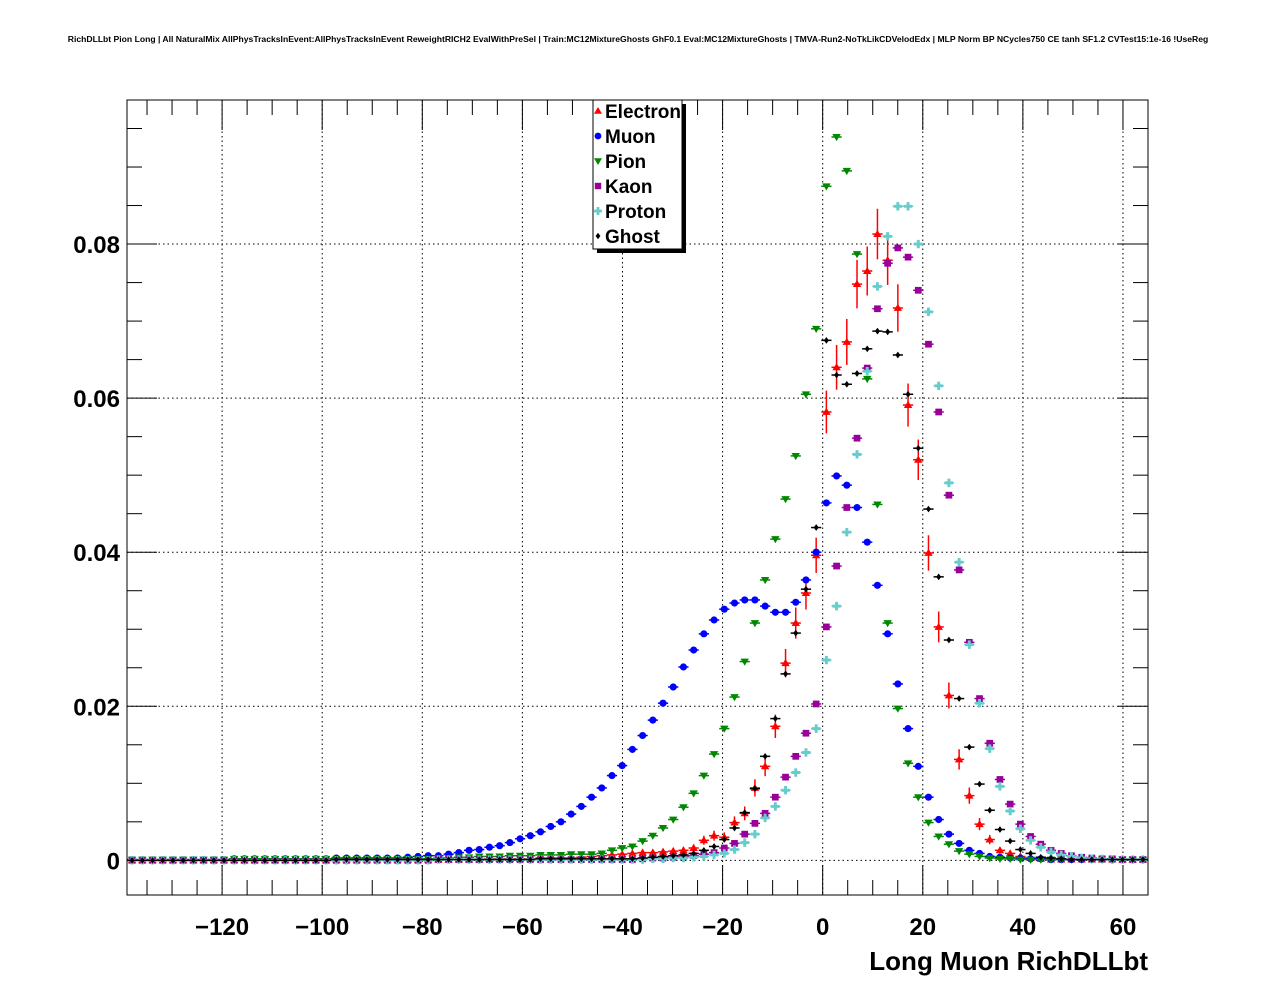 The height and width of the screenshot is (996, 1276). What do you see at coordinates (637, 174) in the screenshot?
I see `legend-box` at bounding box center [637, 174].